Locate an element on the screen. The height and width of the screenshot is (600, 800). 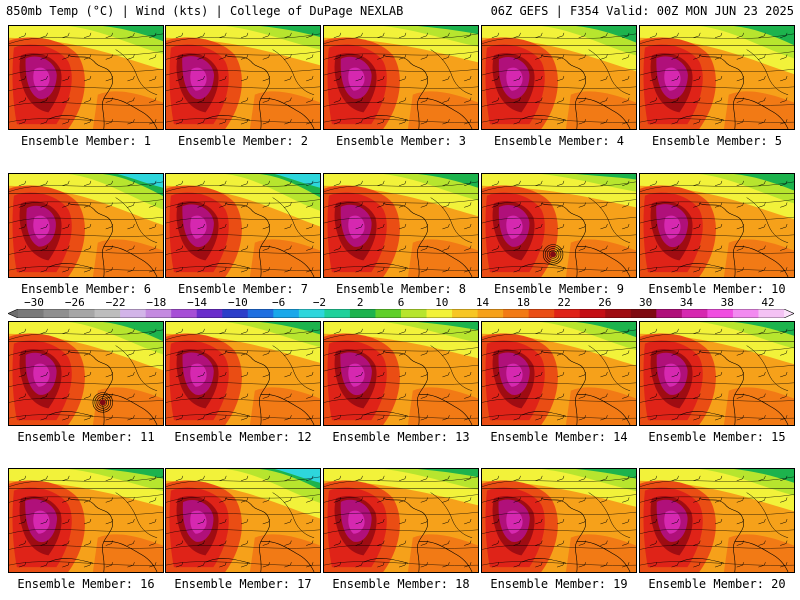
ensemble-member-label: Ensemble Member: 16 is located at coordinates (86, 584).